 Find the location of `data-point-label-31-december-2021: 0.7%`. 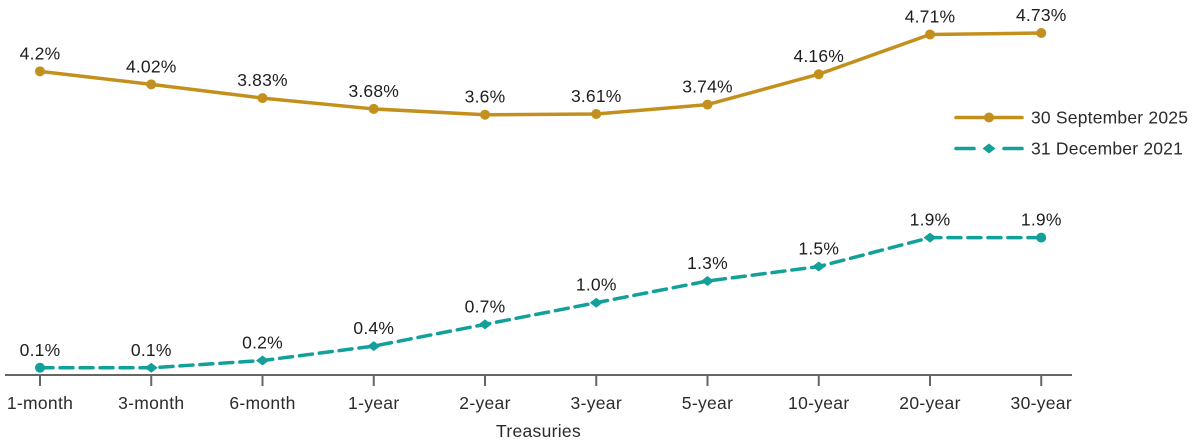

data-point-label-31-december-2021: 0.7% is located at coordinates (485, 306).